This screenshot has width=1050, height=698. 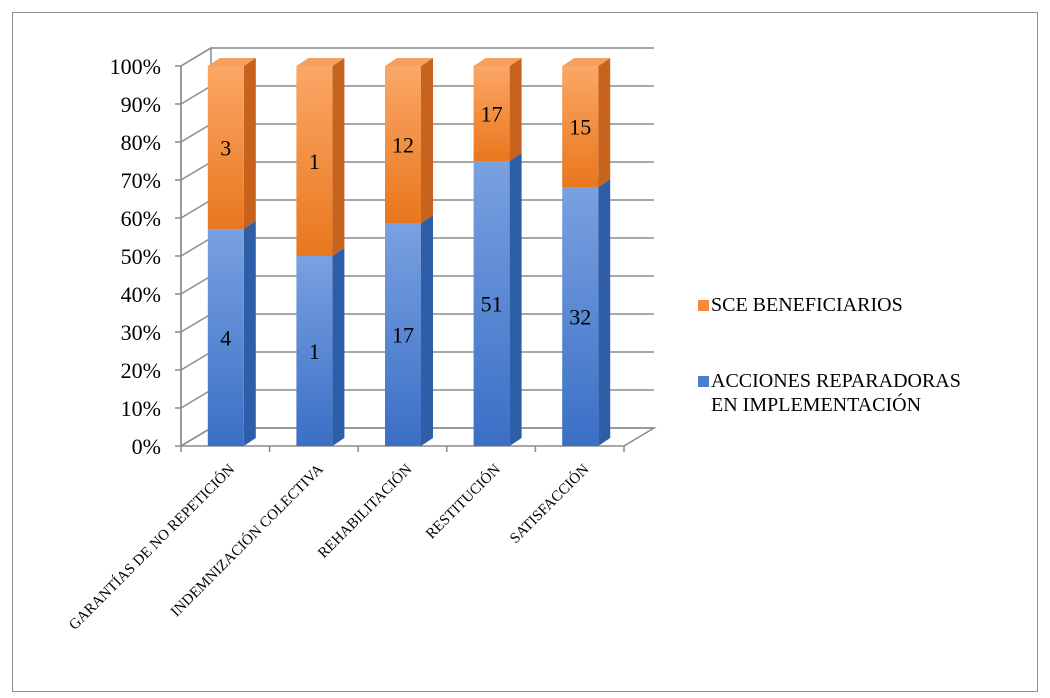 What do you see at coordinates (247, 541) in the screenshot?
I see `category-label: INDEMNIZACIÓN COLECTIVA` at bounding box center [247, 541].